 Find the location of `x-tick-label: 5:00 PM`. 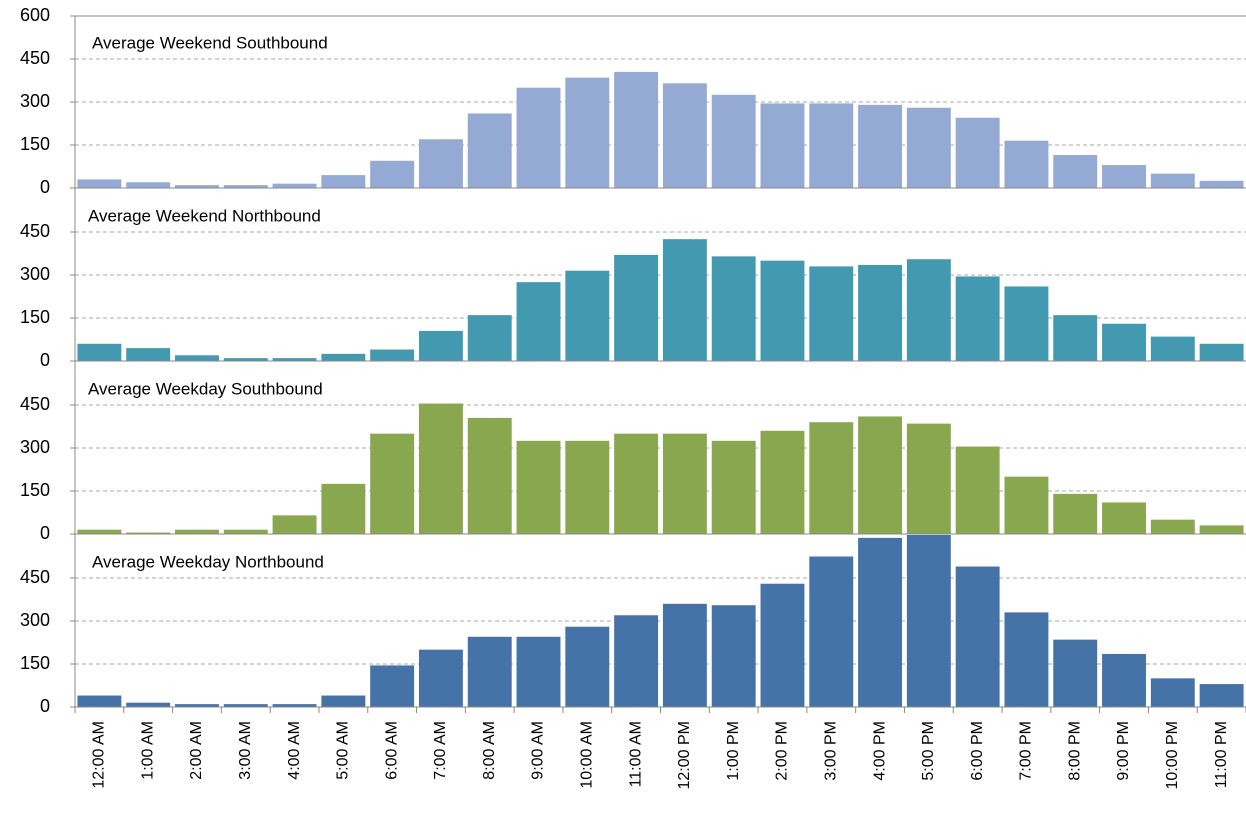

x-tick-label: 5:00 PM is located at coordinates (928, 751).